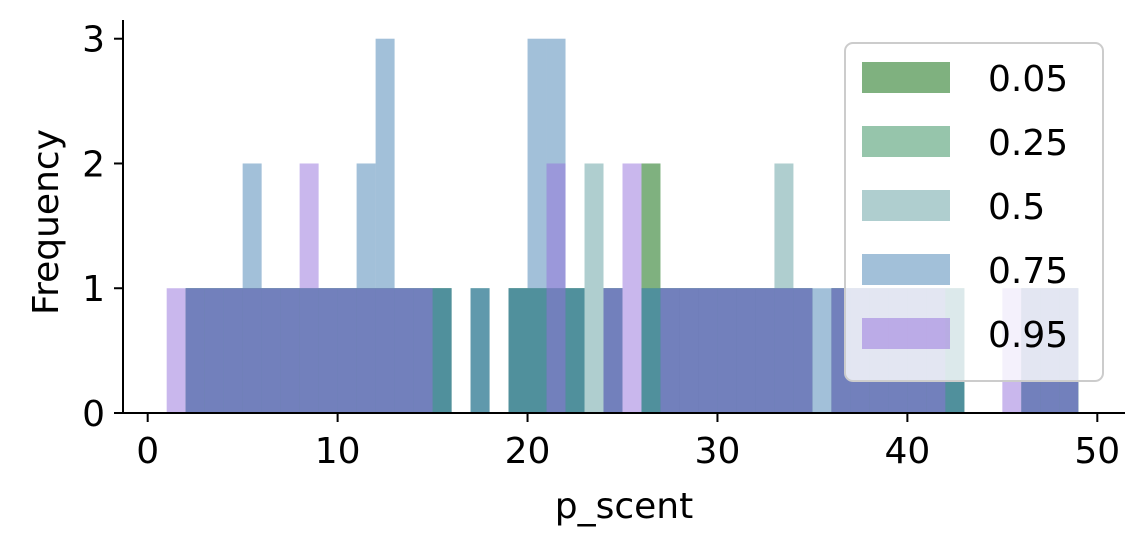  I want to click on x-tick-label: 0, so click(147, 451).